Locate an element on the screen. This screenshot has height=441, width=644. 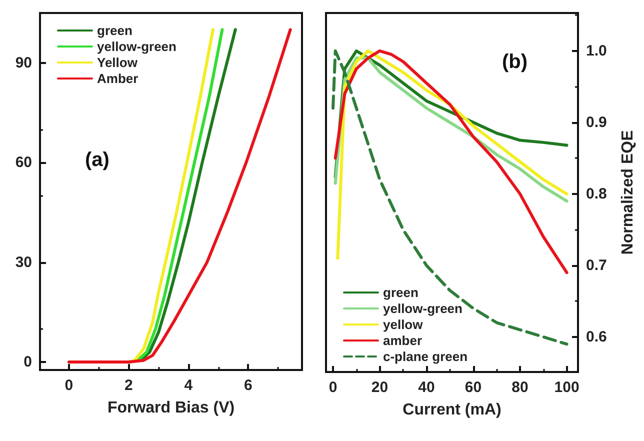
x-axis-title: Current (mA) is located at coordinates (452, 410).